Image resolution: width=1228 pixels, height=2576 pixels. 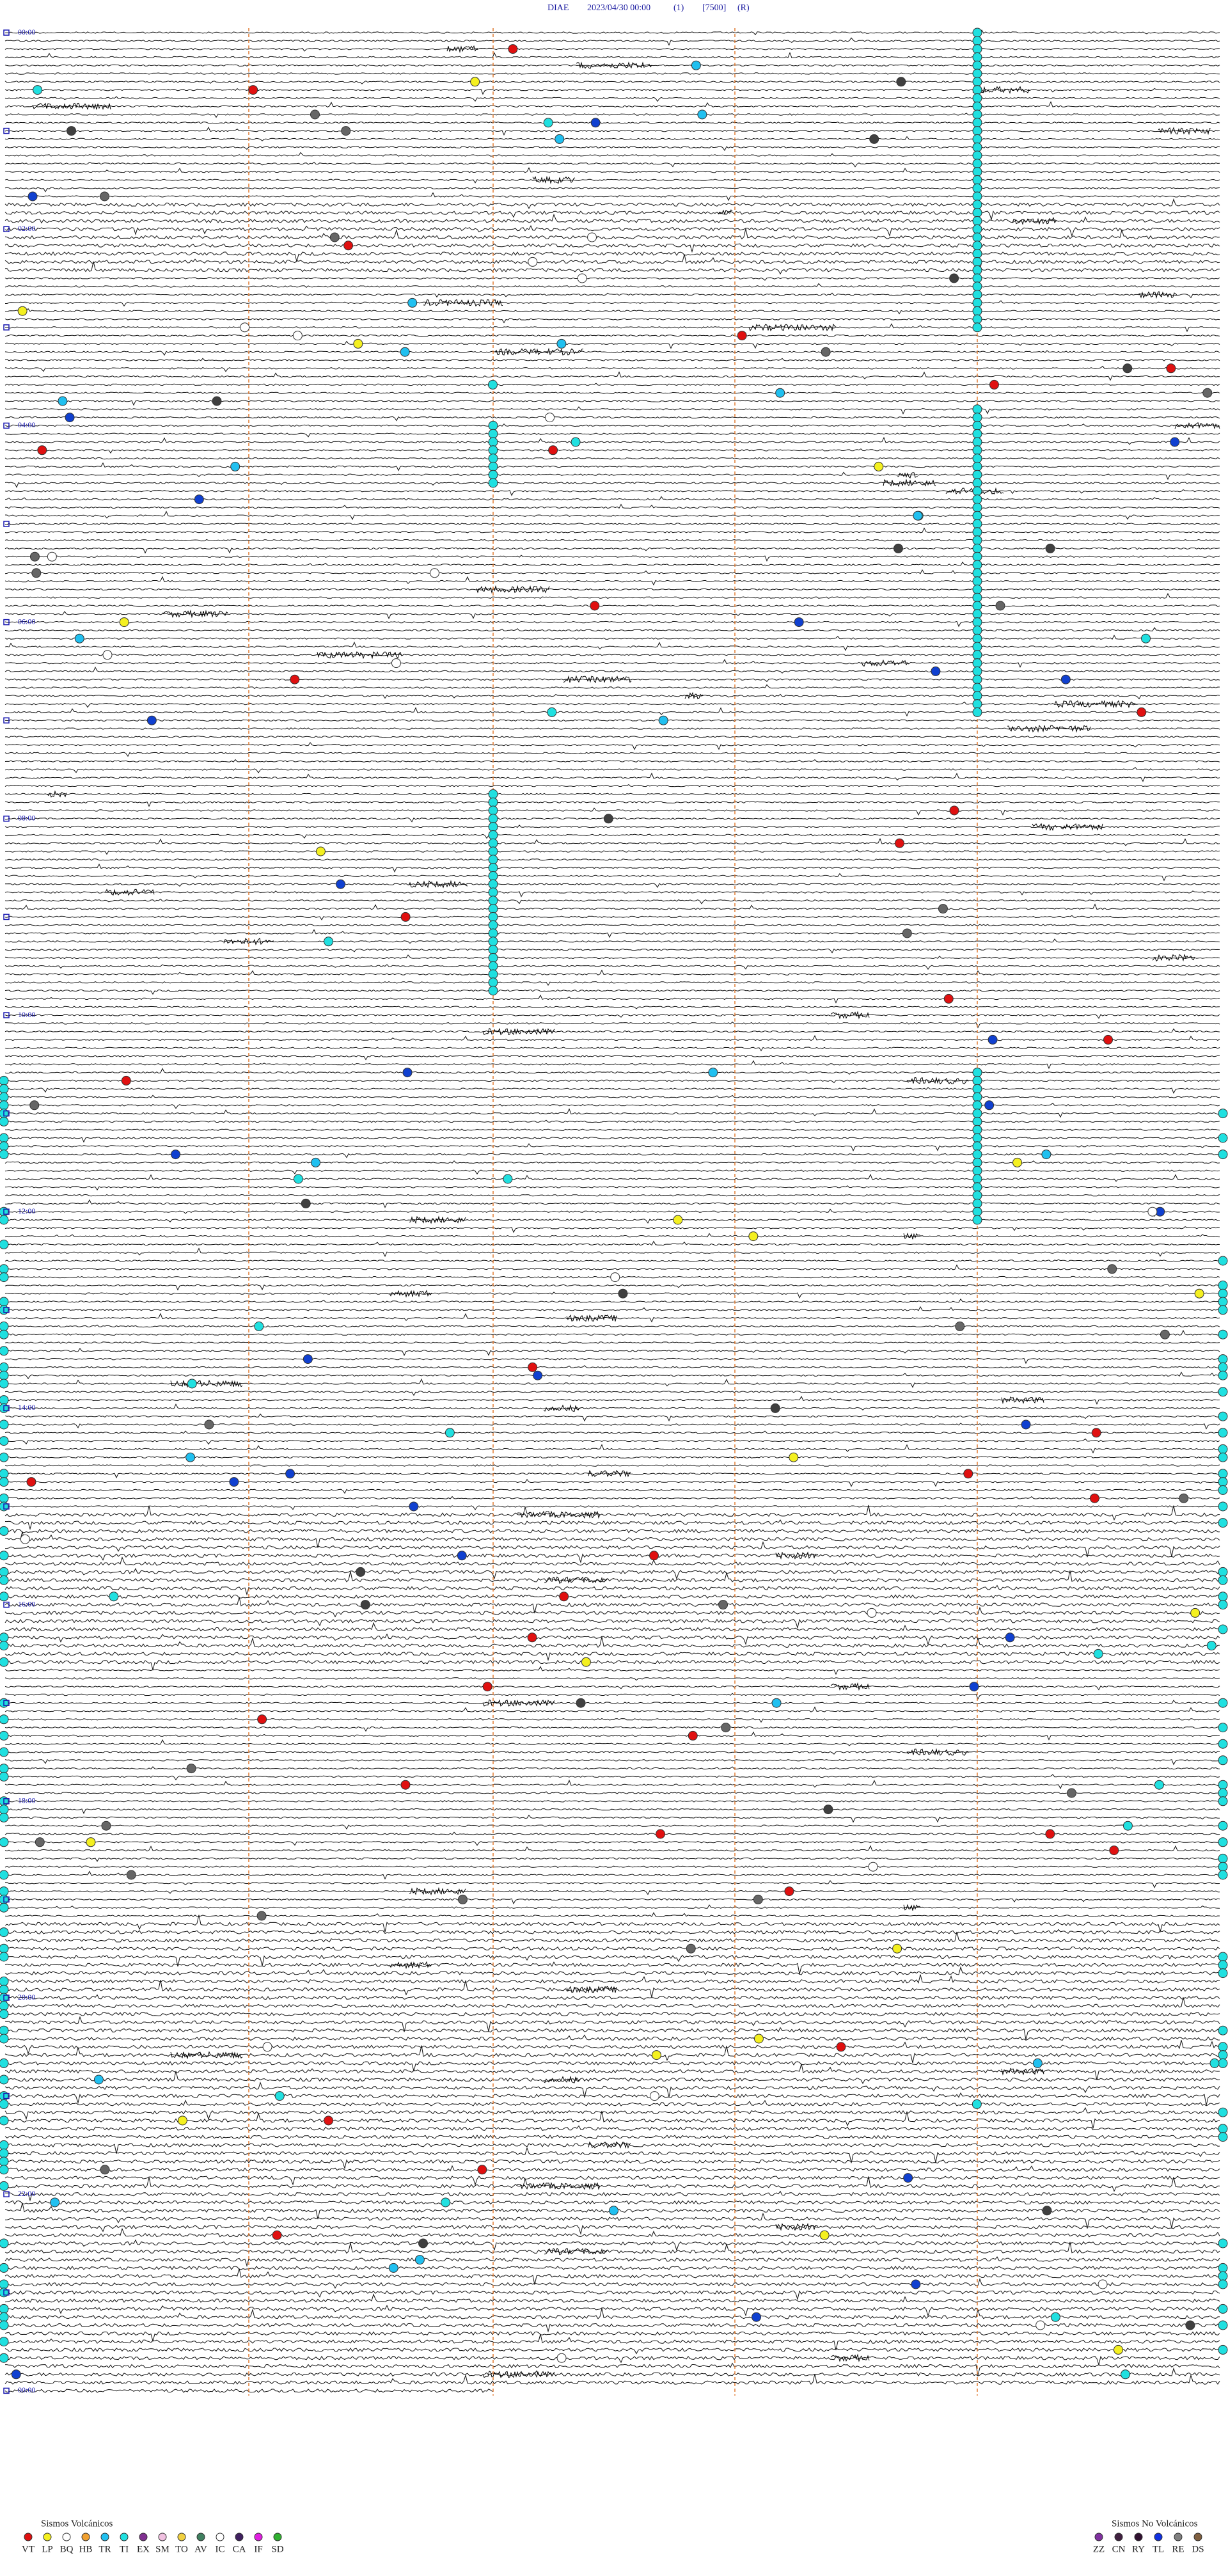 I want to click on scale: [7500], so click(x=714, y=8).